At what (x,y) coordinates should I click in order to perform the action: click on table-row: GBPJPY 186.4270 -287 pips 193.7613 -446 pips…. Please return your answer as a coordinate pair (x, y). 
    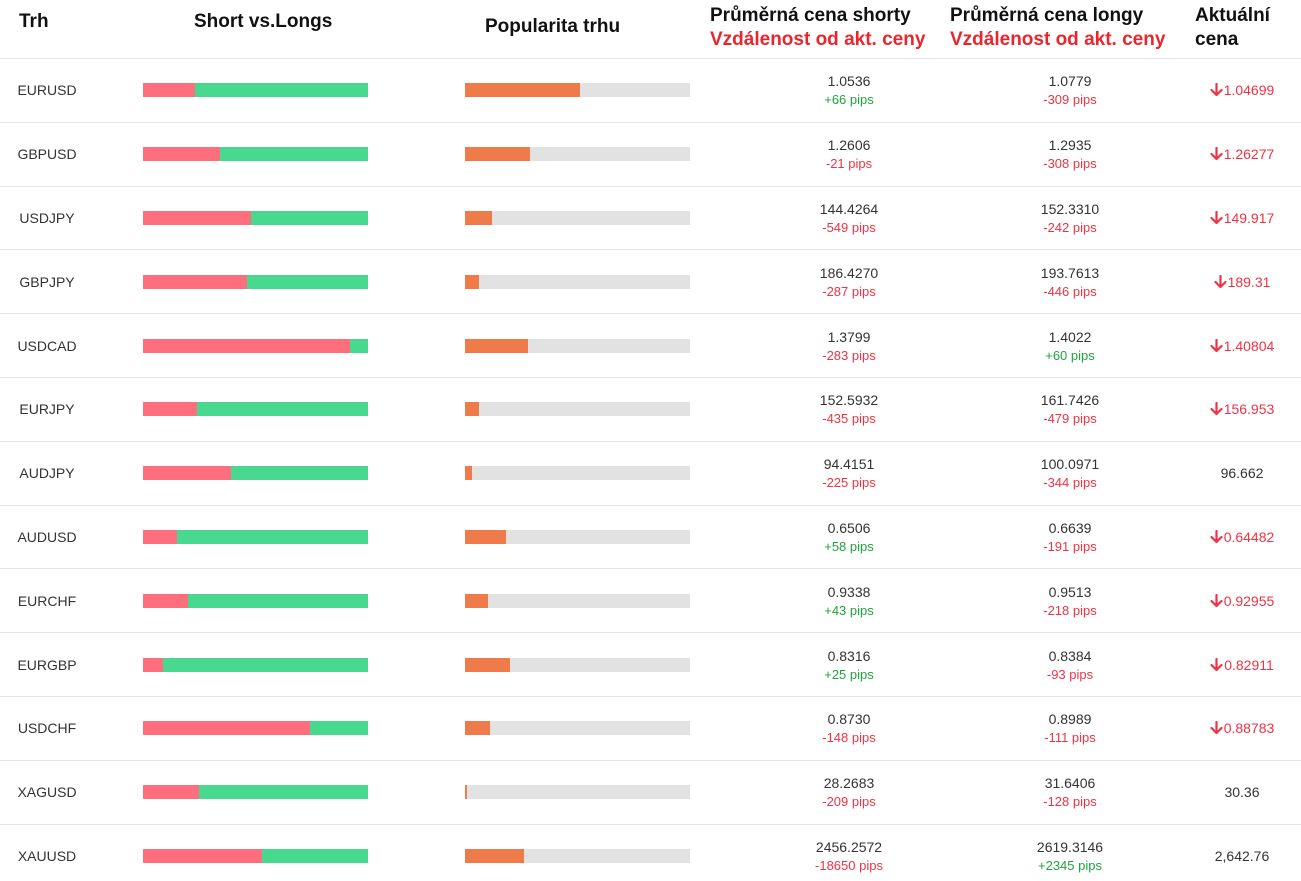
    Looking at the image, I should click on (650, 281).